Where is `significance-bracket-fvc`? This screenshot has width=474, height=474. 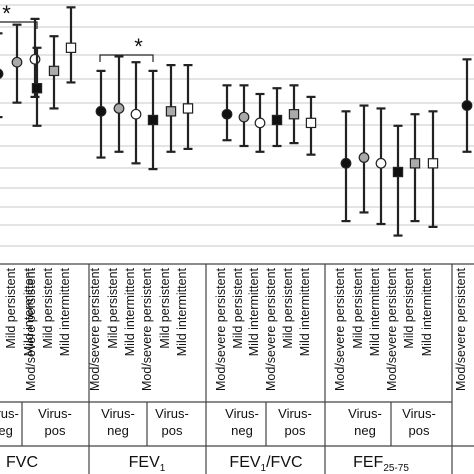 significance-bracket-fvc is located at coordinates (19, 25).